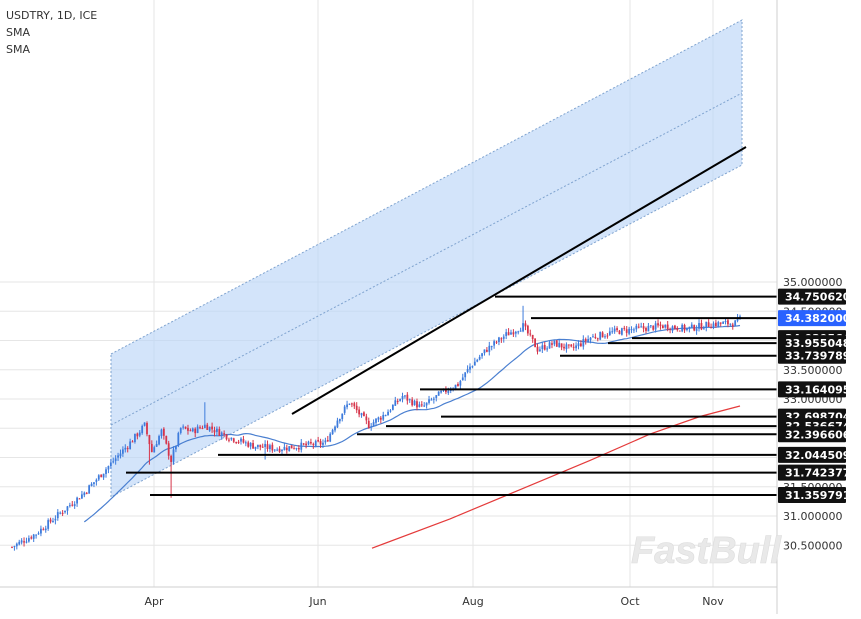 The height and width of the screenshot is (619, 861). I want to click on level-price-label: 33.739789, so click(817, 356).